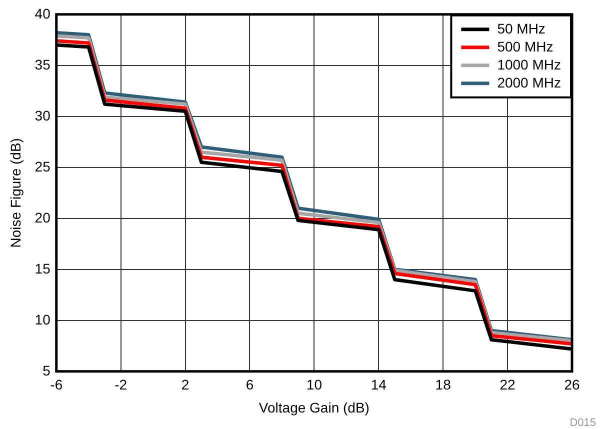  I want to click on x-tick-label: 10, so click(314, 384).